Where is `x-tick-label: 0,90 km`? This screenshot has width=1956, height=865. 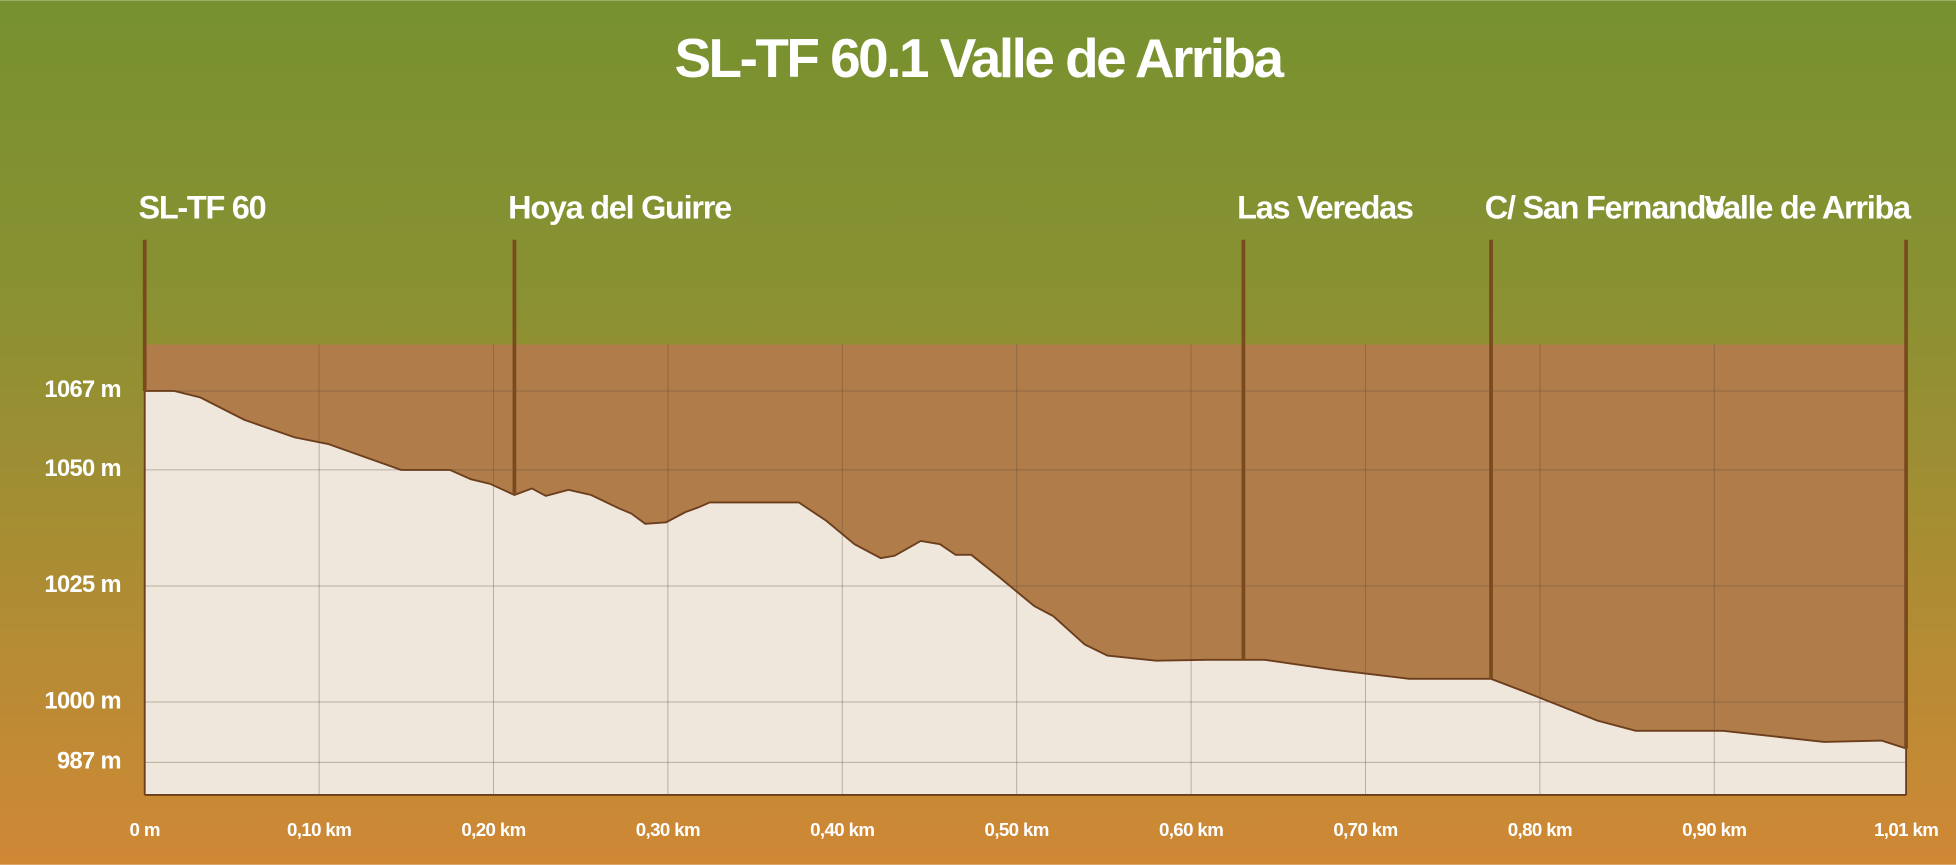
x-tick-label: 0,90 km is located at coordinates (1714, 829).